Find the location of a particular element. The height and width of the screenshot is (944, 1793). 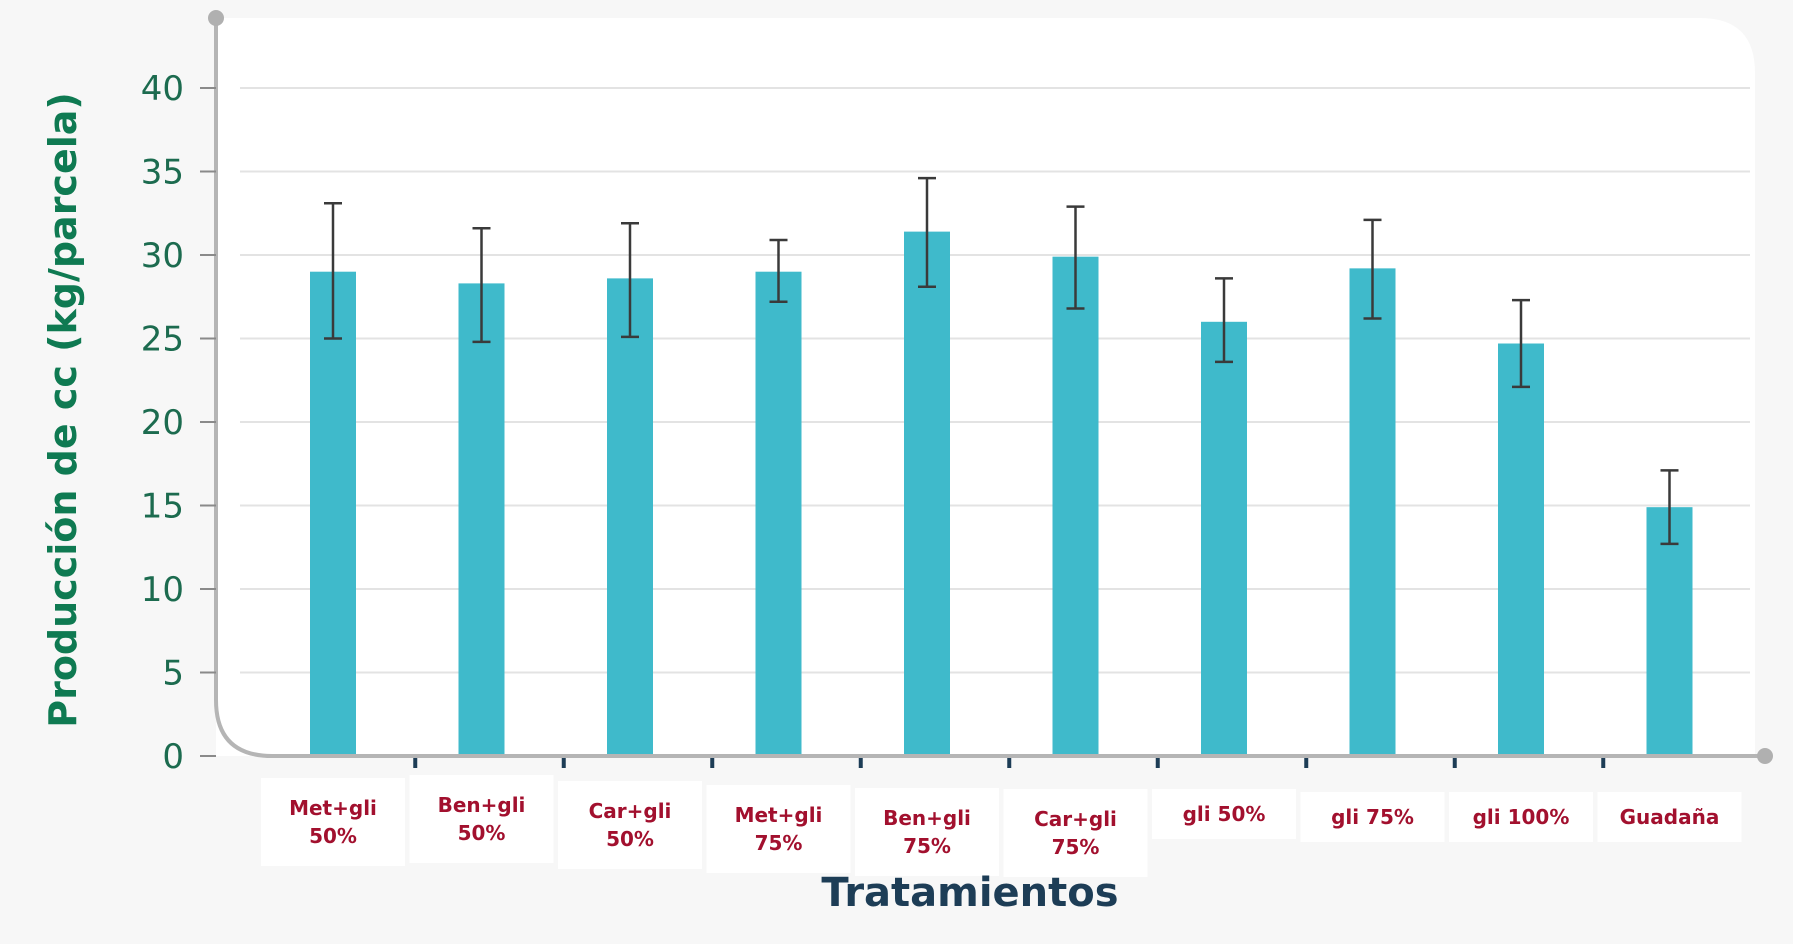

x-axis-title: Tratamientos is located at coordinates (969, 893).